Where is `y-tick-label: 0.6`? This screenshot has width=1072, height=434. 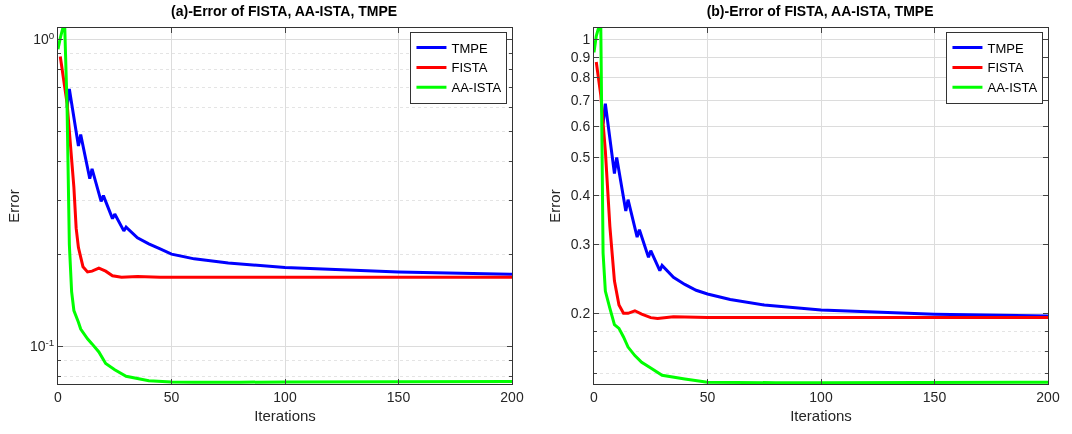 y-tick-label: 0.6 is located at coordinates (580, 126).